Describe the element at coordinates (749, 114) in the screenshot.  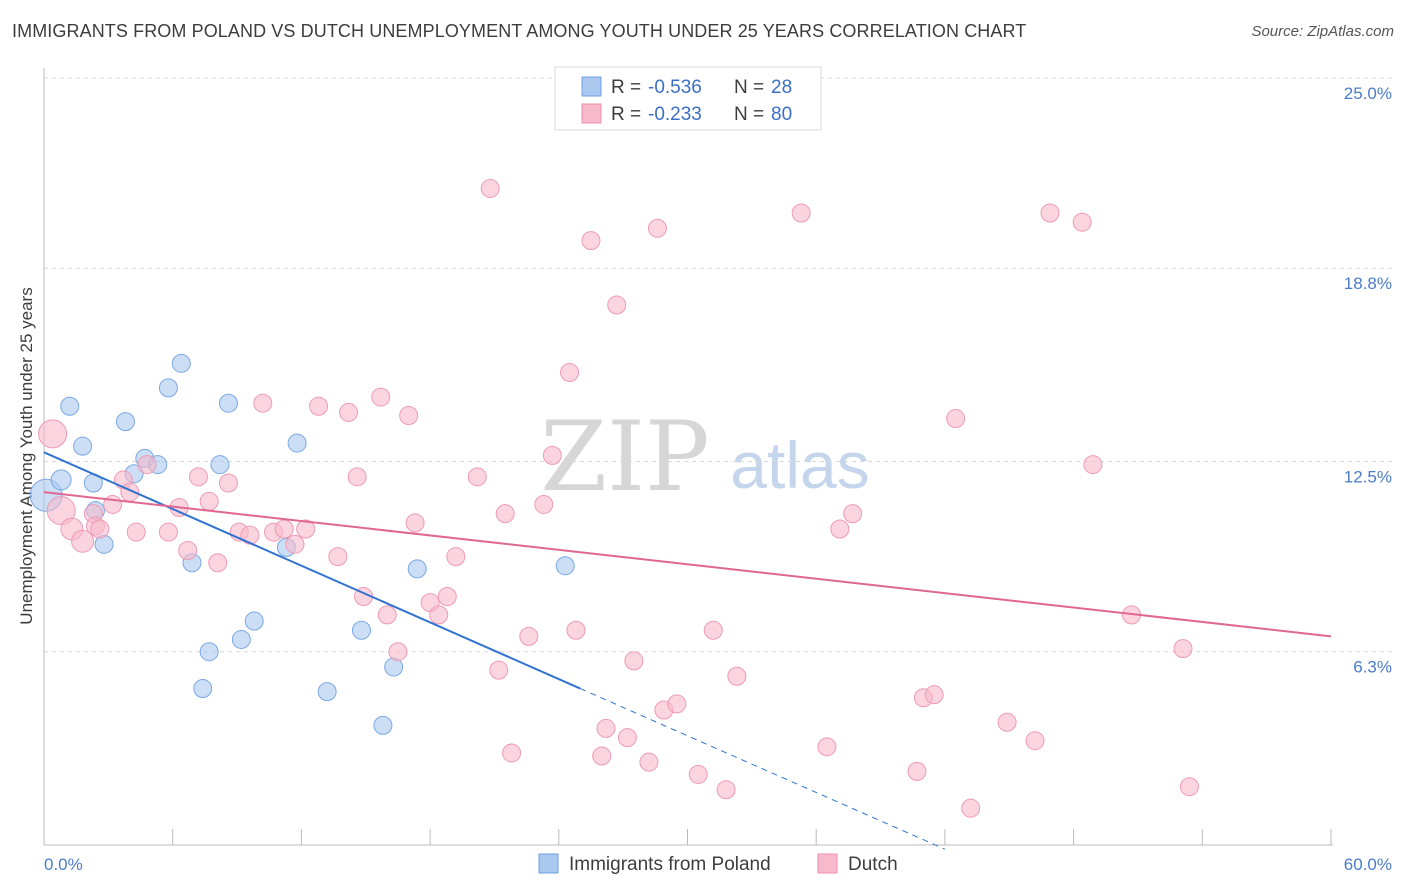
I see `legend-n-label-dutch: N =` at that location.